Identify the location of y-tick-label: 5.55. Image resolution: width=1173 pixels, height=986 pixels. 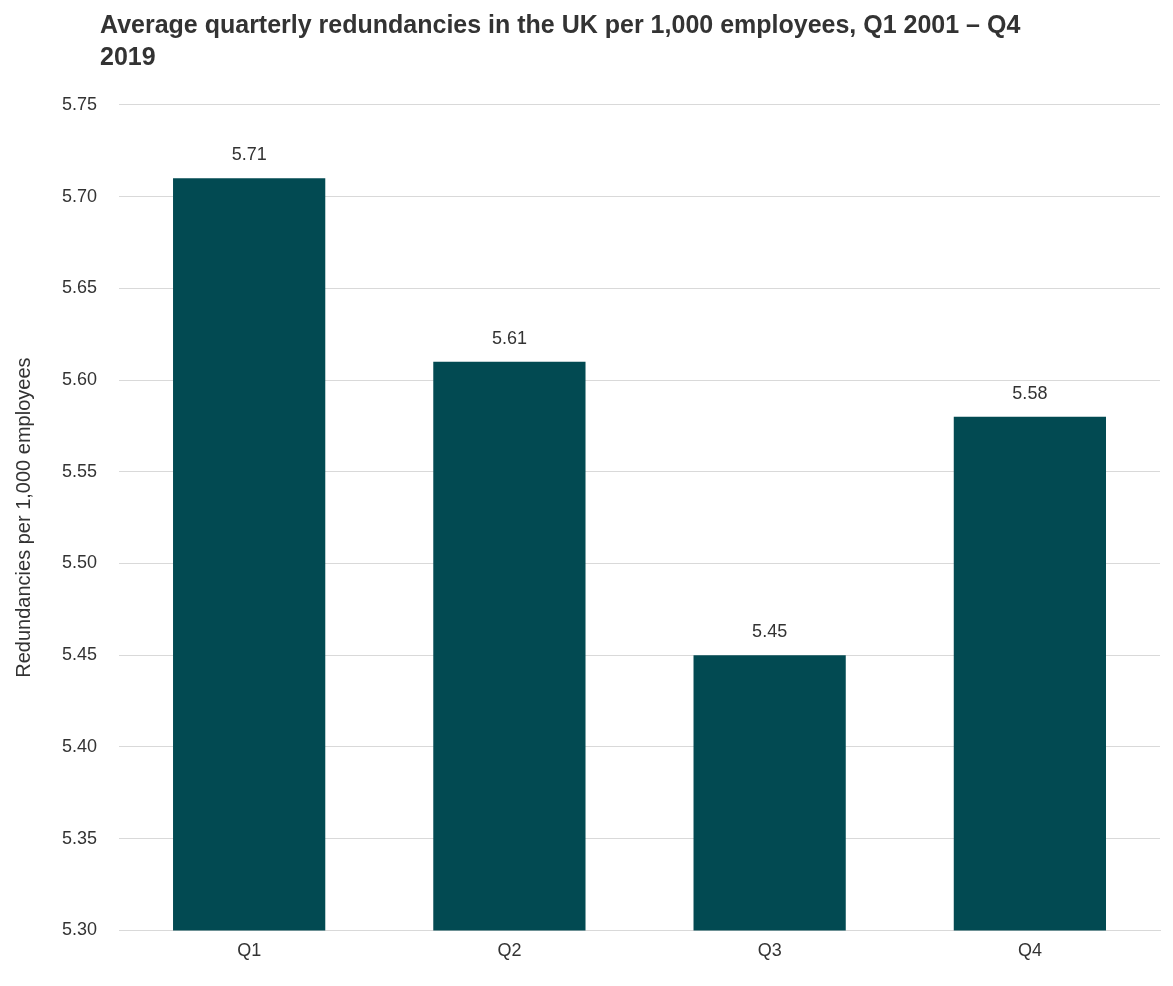
(79, 470).